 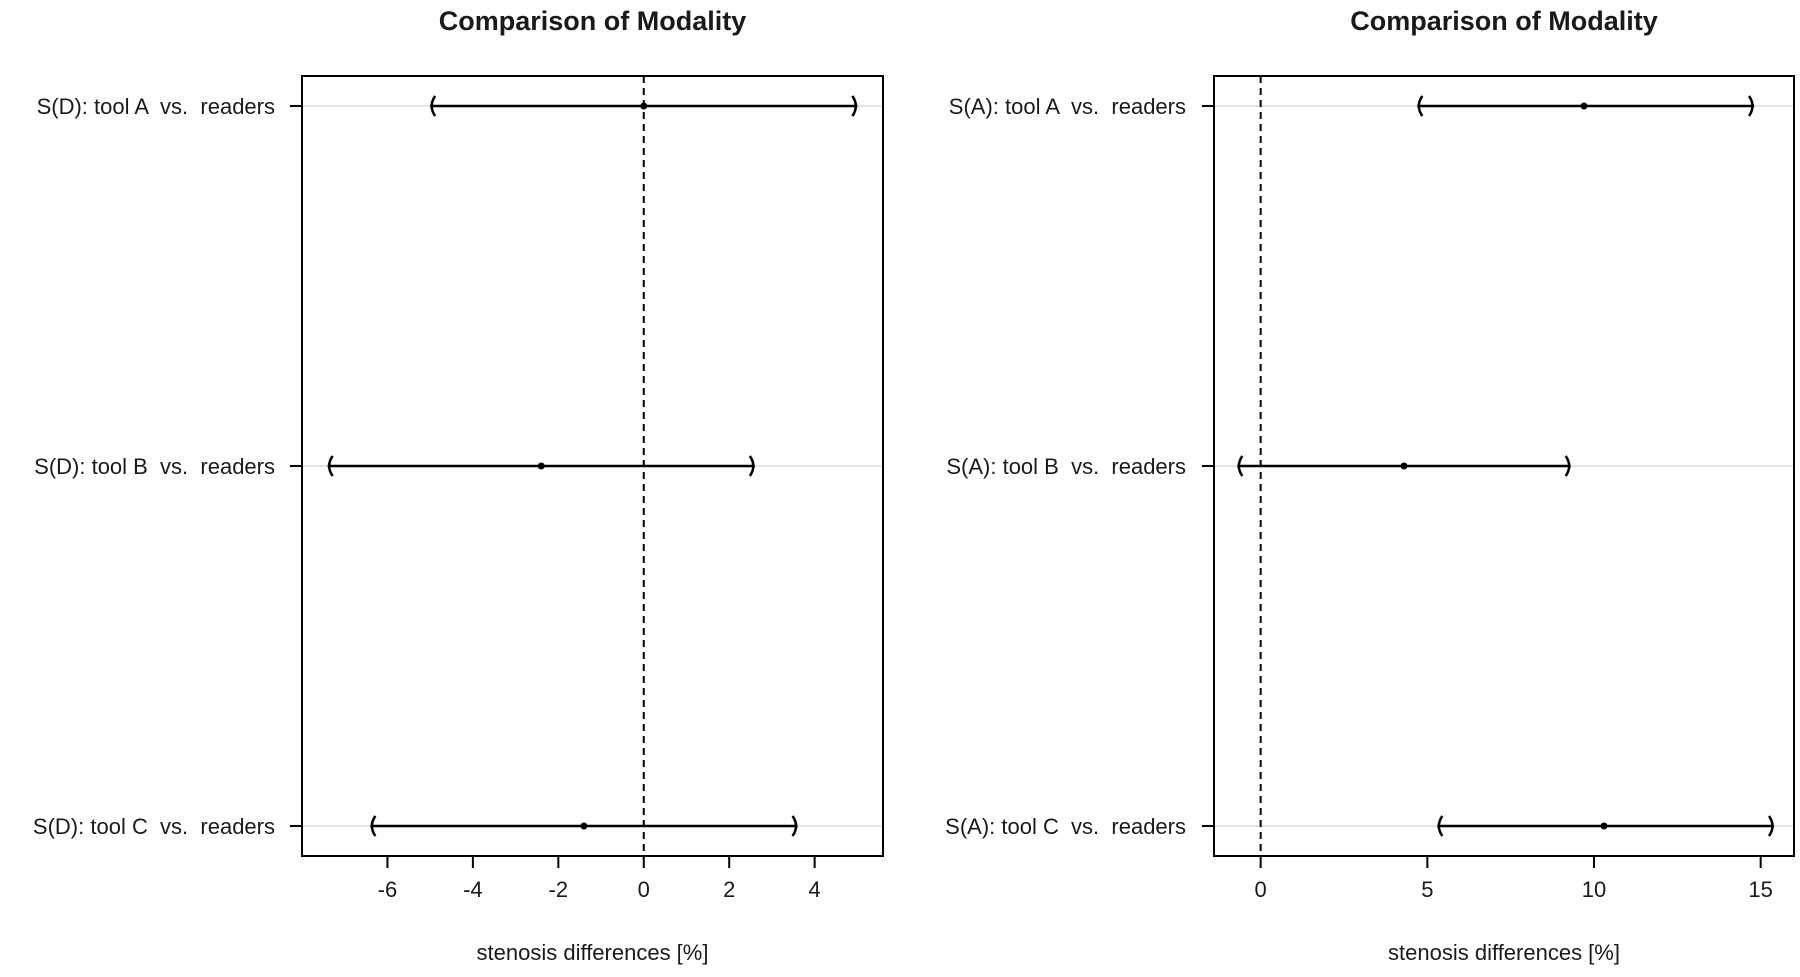 I want to click on x-tick-label: 2, so click(x=729, y=889).